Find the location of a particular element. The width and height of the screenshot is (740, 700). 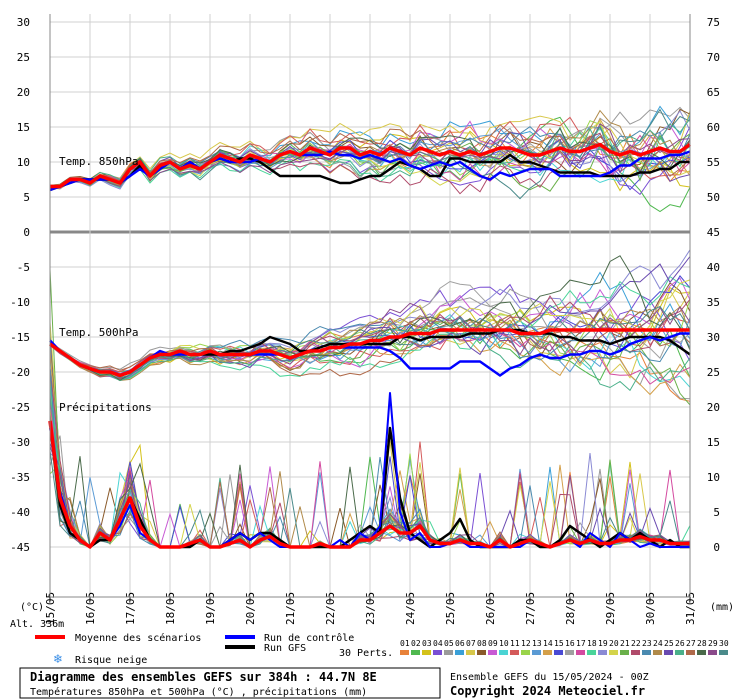

member-legend-label: 07 is located at coordinates (471, 643).